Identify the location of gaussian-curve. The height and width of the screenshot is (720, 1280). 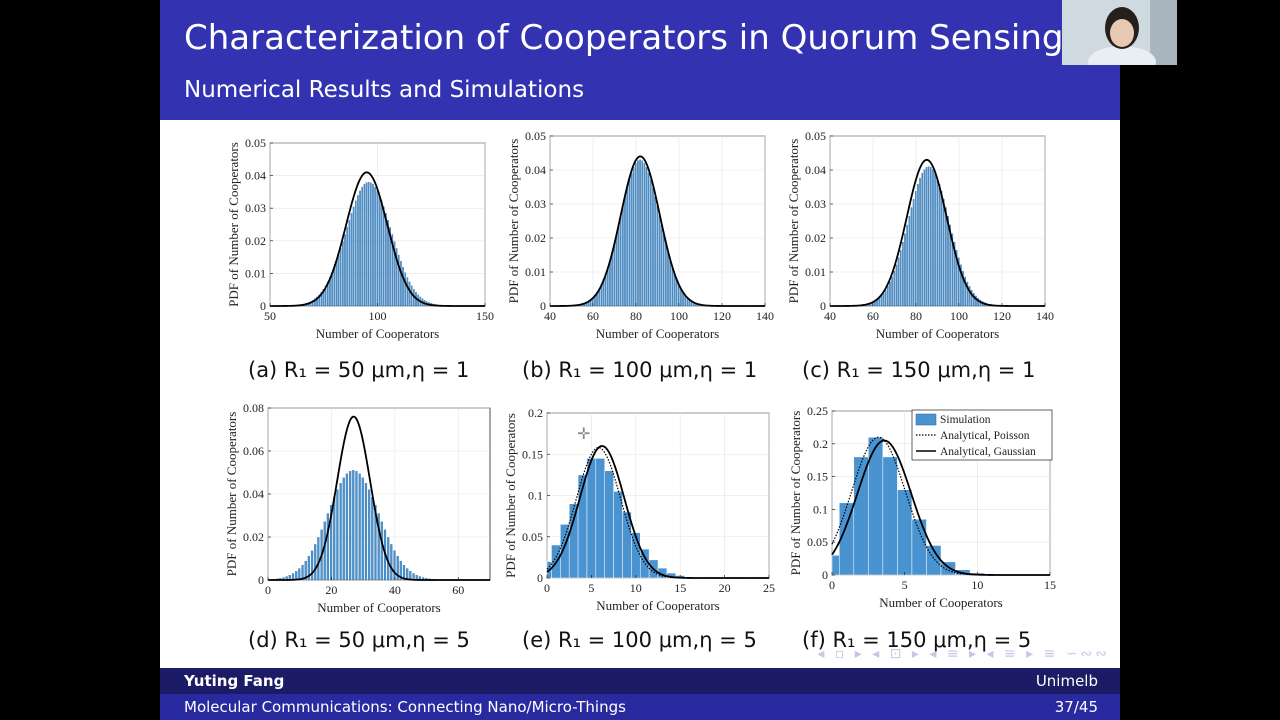
(937, 232).